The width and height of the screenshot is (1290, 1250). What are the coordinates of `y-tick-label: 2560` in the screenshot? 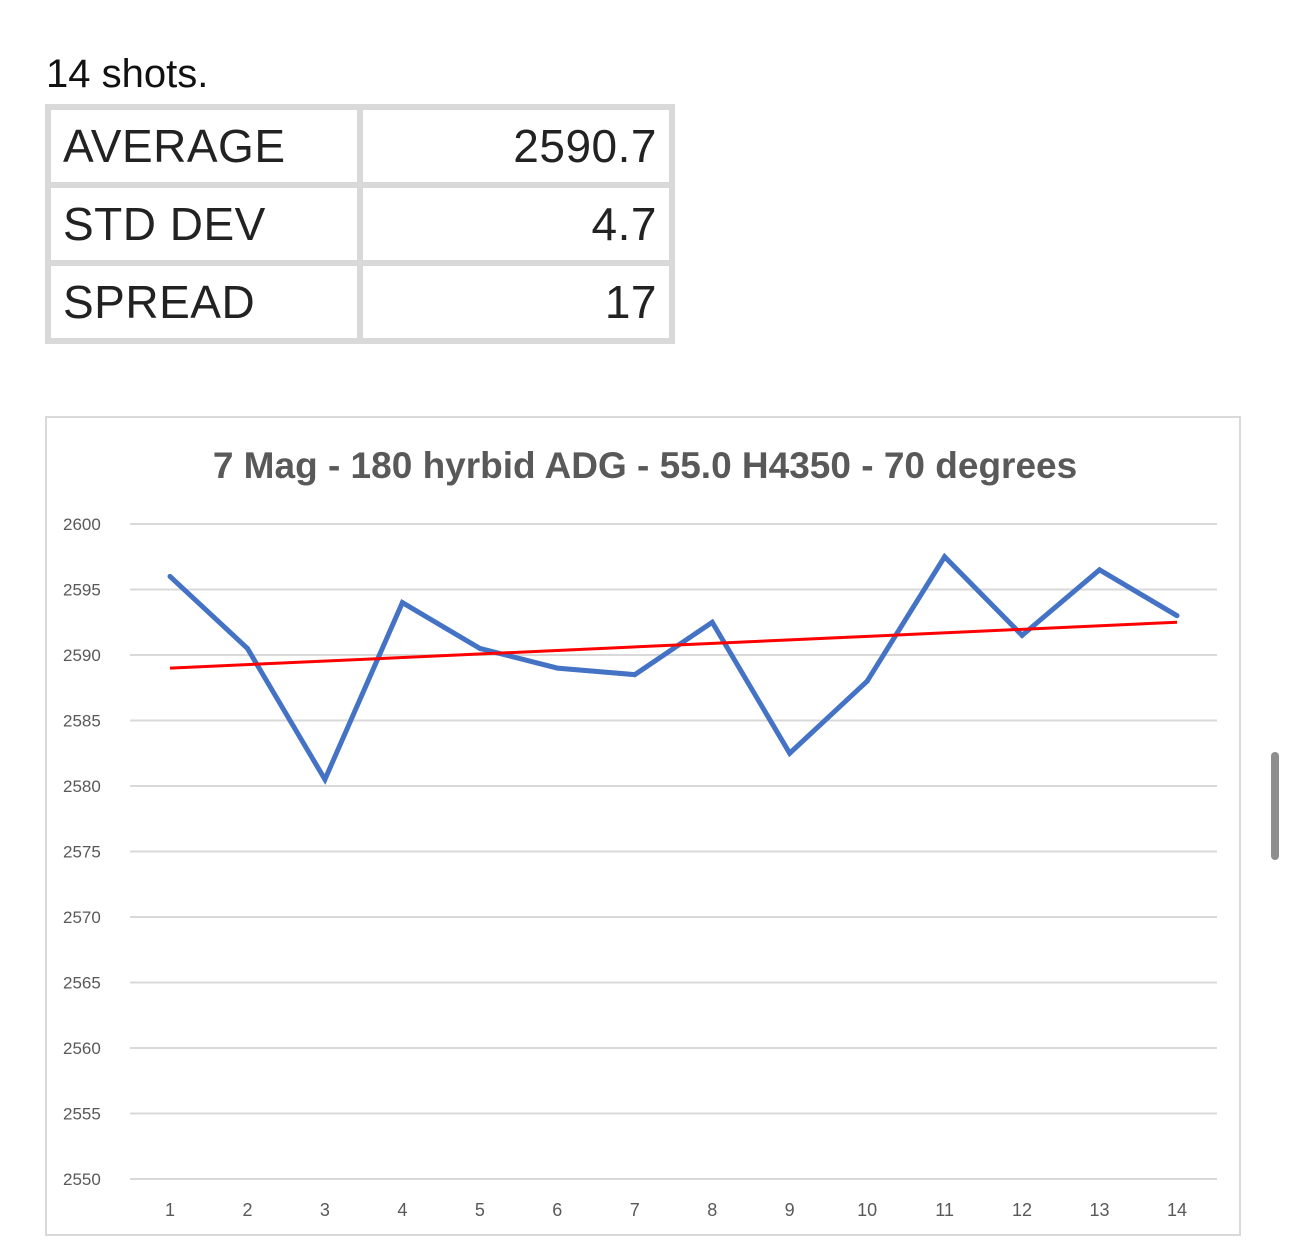 It's located at (82, 1048).